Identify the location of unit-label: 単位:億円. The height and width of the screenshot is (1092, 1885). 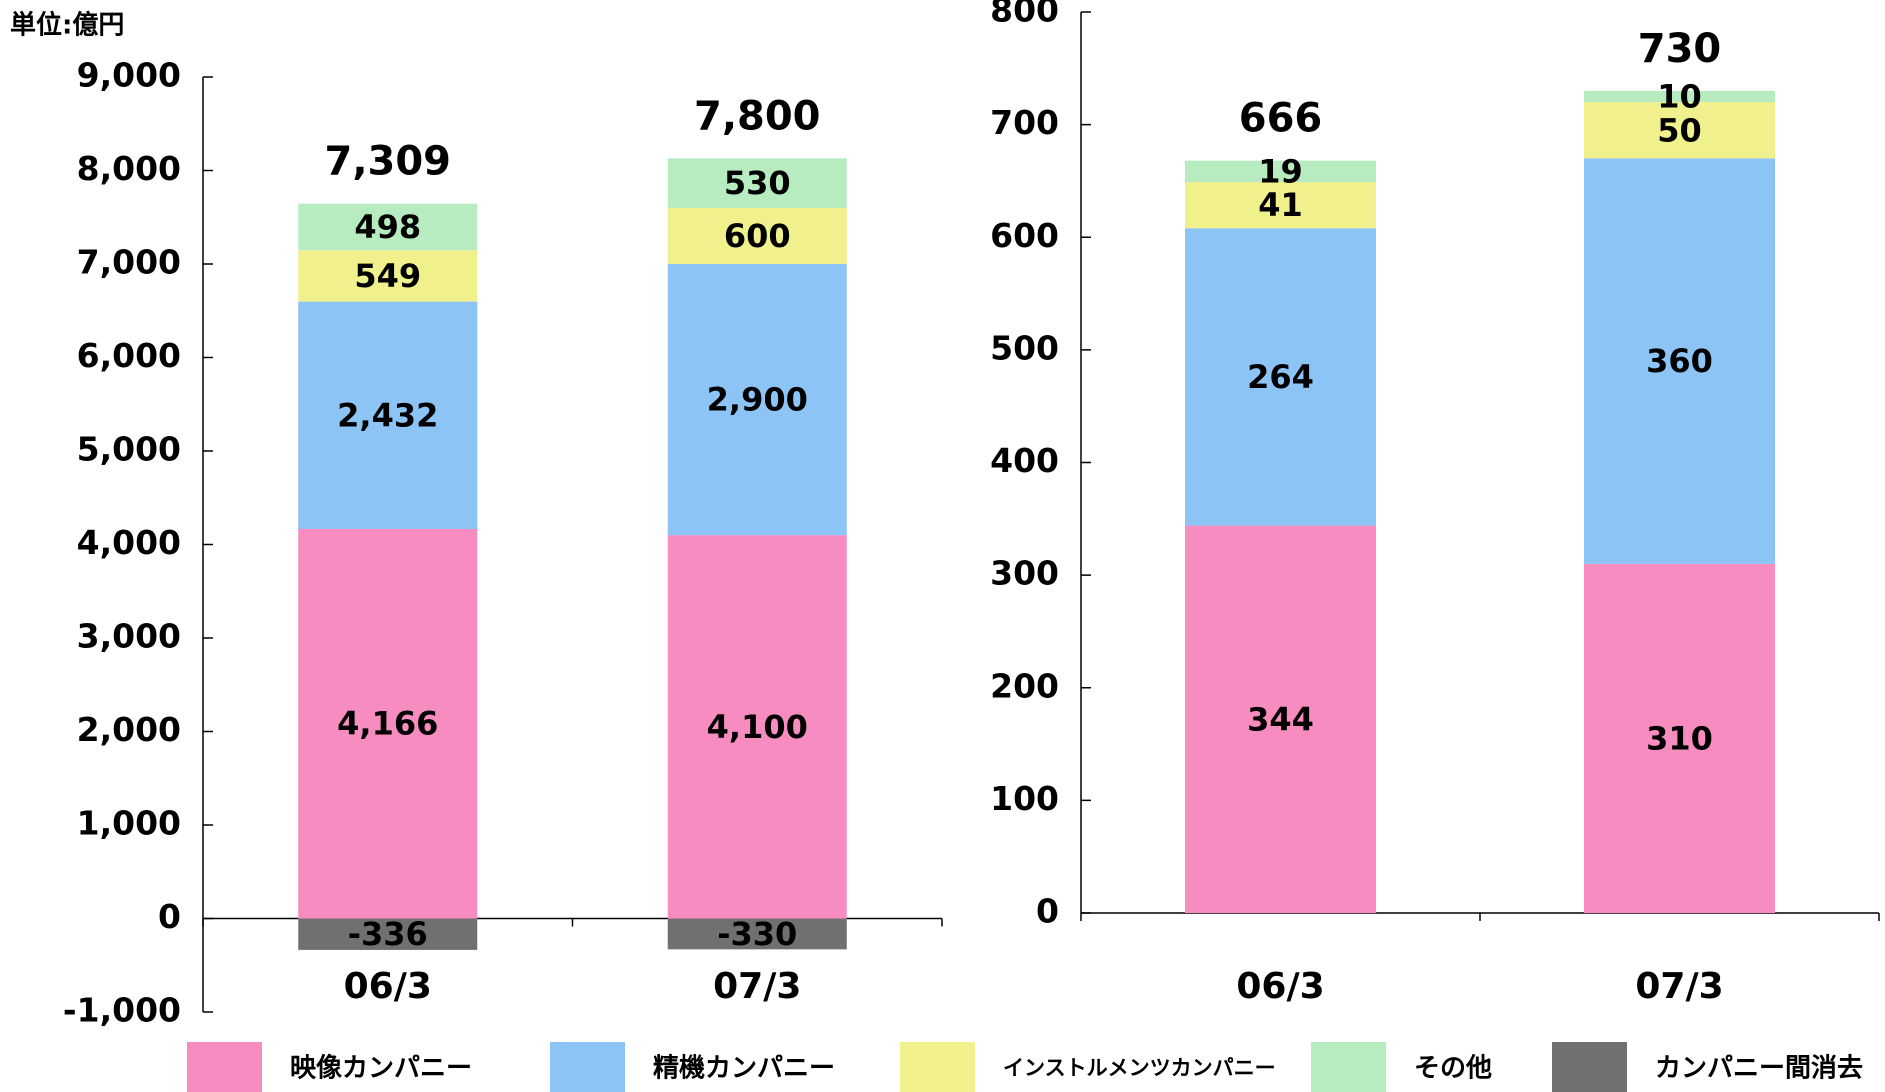
(67, 25).